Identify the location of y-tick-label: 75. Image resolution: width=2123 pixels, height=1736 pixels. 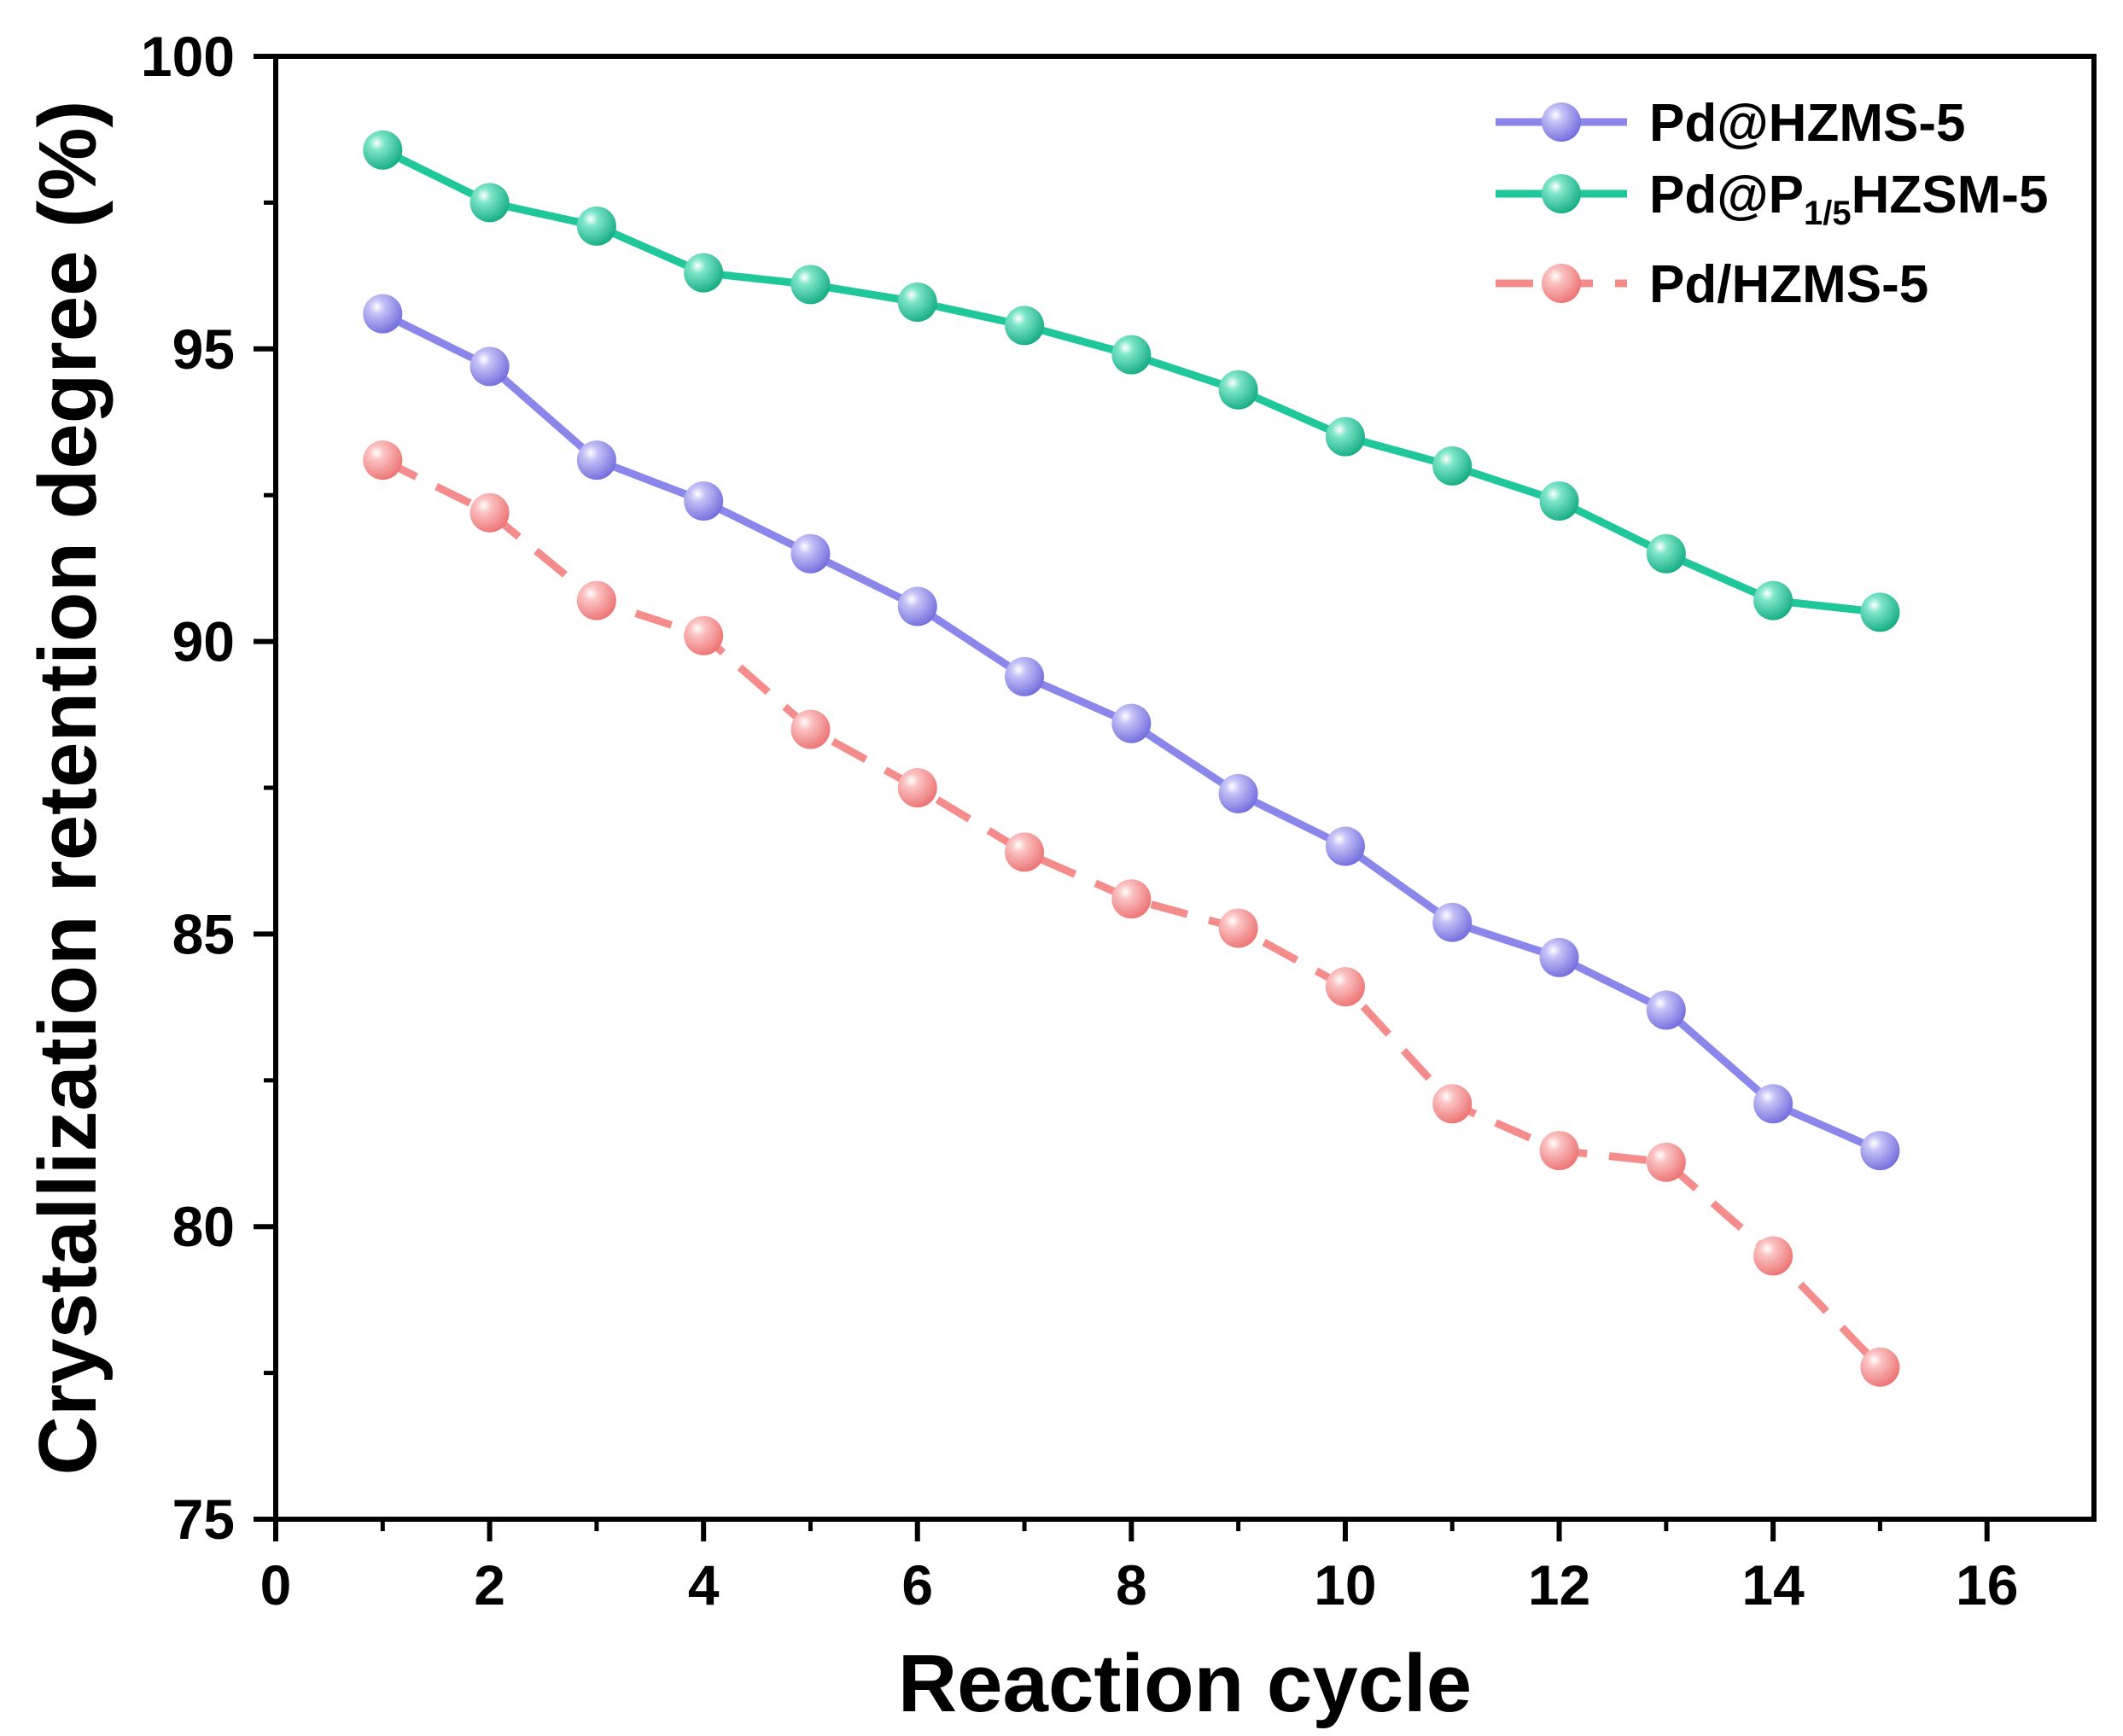
(203, 1519).